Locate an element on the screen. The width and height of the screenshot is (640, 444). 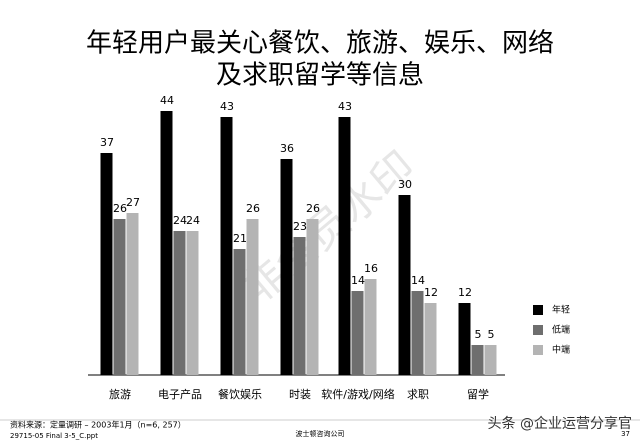
x-tick-label: 留学 is located at coordinates (478, 394).